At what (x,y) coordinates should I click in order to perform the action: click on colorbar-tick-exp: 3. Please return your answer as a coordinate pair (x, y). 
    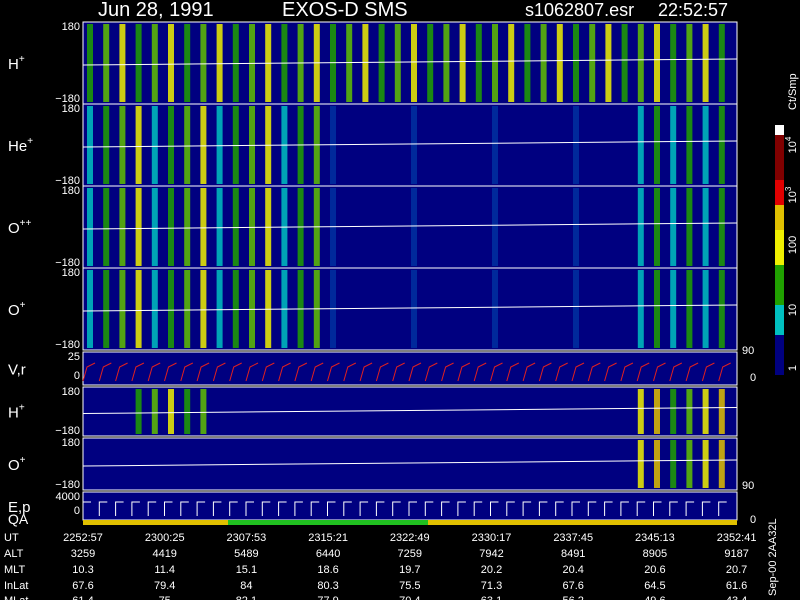
    Looking at the image, I should click on (788, 188).